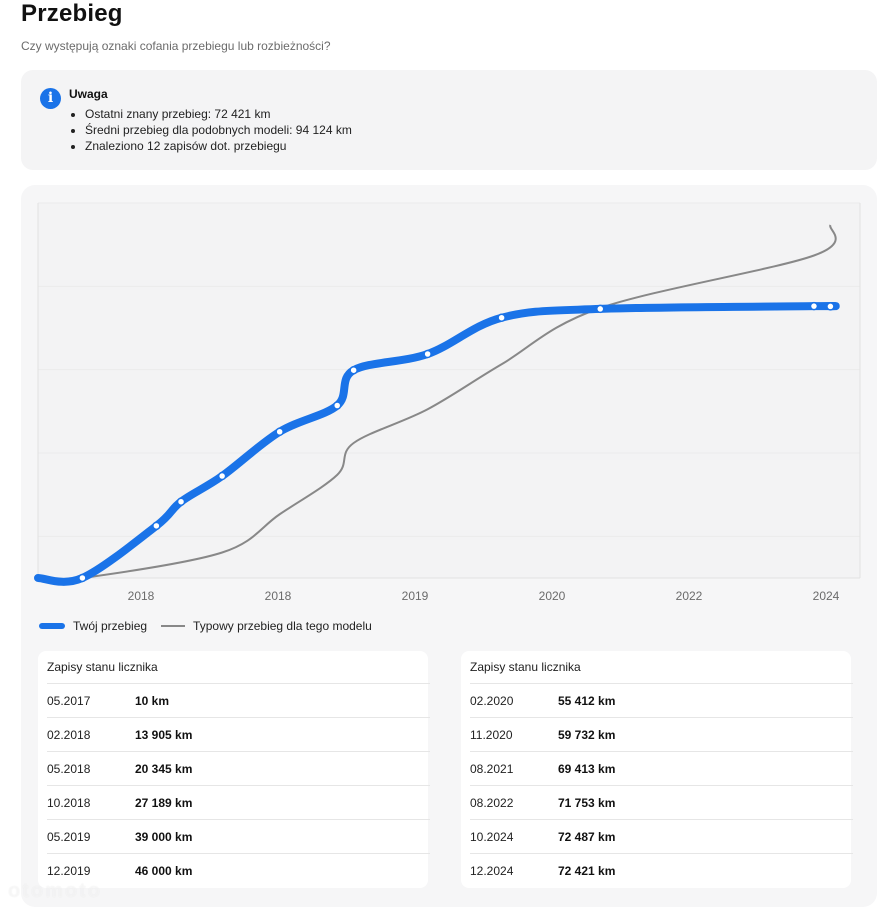 Image resolution: width=886 pixels, height=913 pixels. What do you see at coordinates (164, 803) in the screenshot?
I see `row-value: 27 189 km` at bounding box center [164, 803].